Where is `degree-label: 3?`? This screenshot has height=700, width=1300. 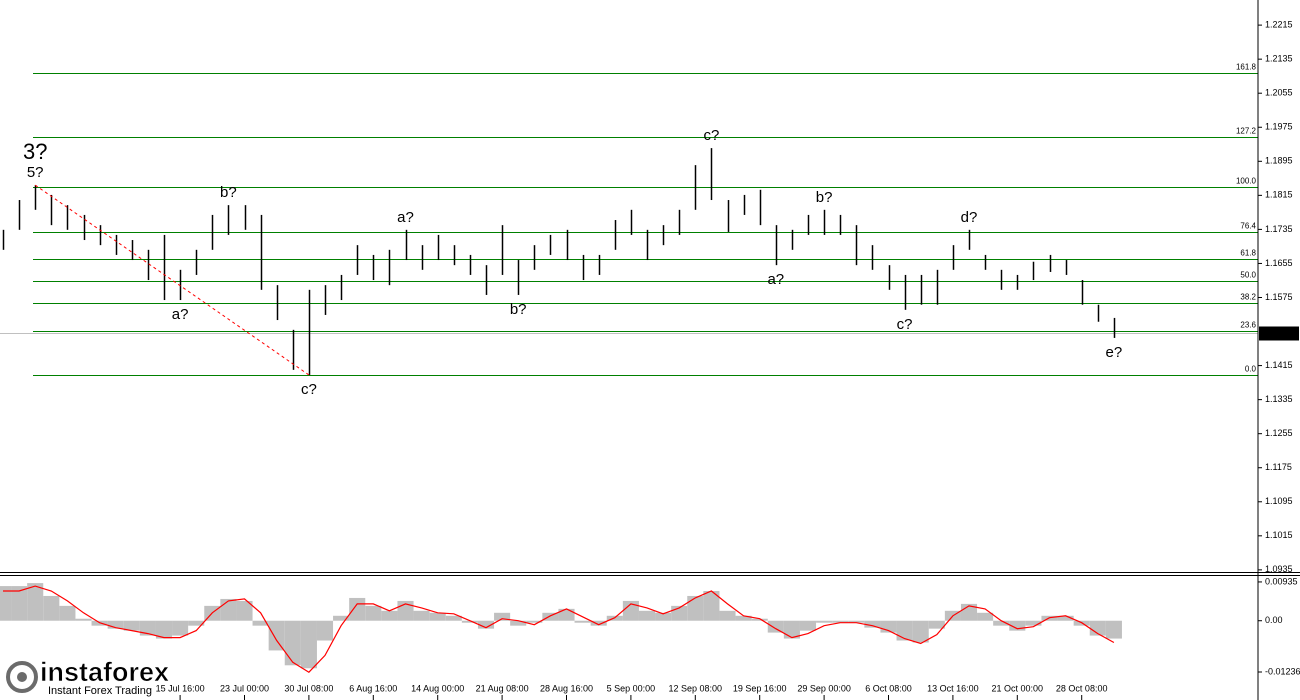
degree-label: 3? is located at coordinates (35, 151).